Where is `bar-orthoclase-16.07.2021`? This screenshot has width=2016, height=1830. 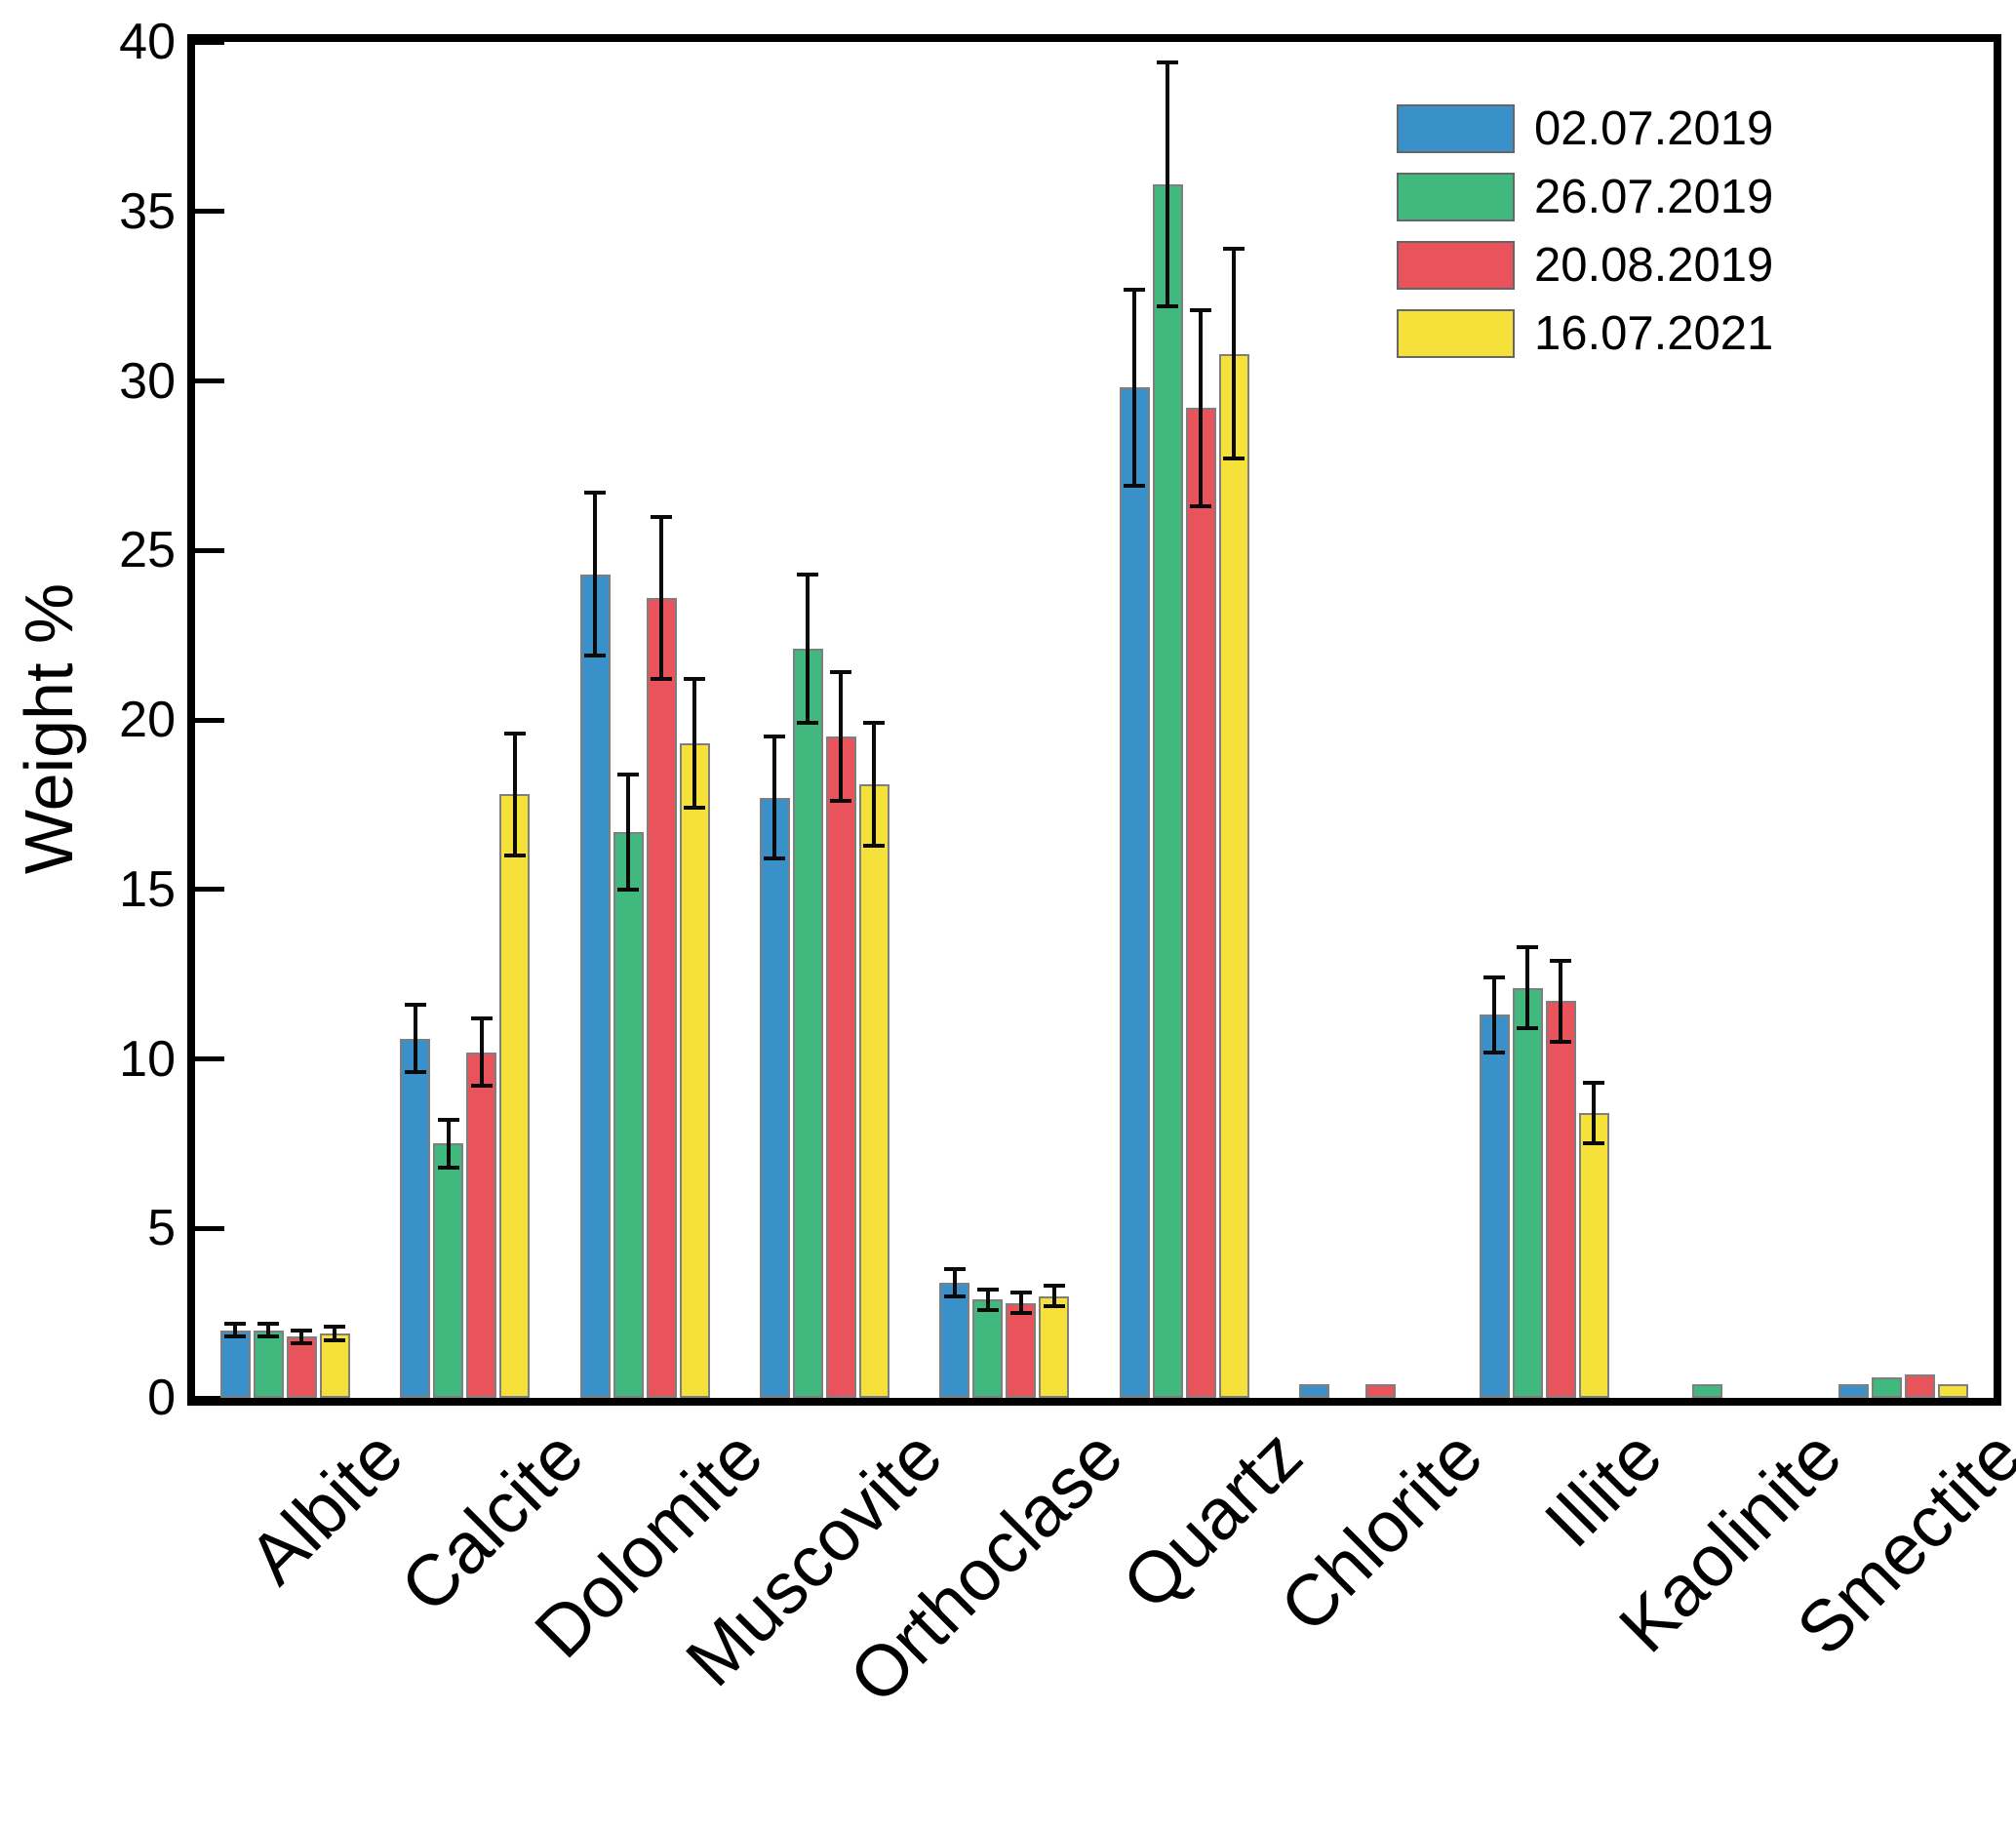
bar-orthoclase-16.07.2021 is located at coordinates (1054, 1346).